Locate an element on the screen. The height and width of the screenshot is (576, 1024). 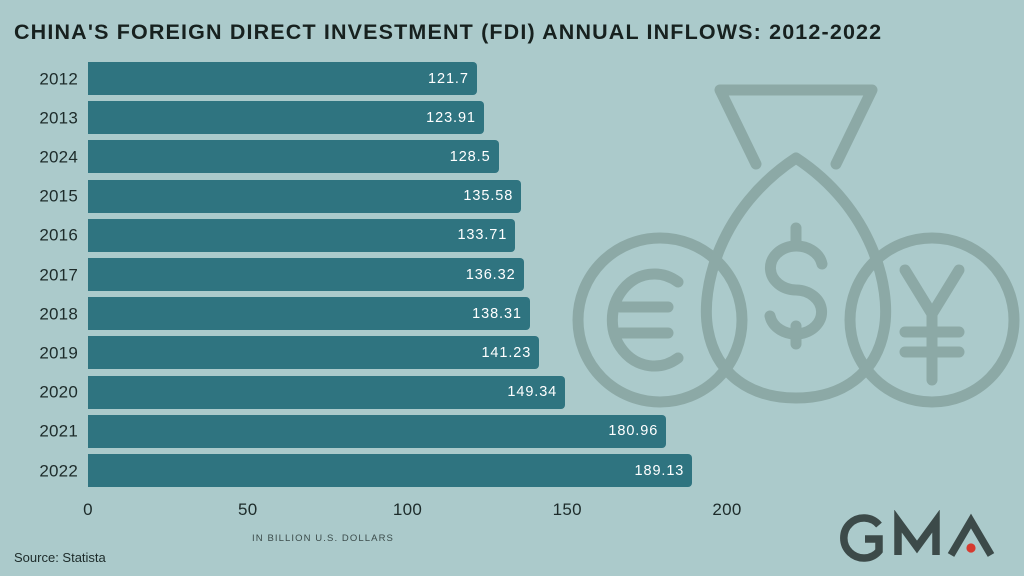
bar-category-label: 2012 is located at coordinates (58, 78).